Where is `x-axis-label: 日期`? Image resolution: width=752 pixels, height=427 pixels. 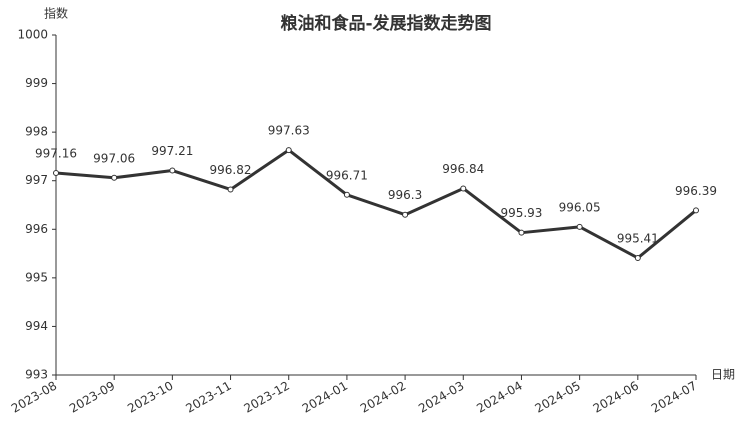 x-axis-label: 日期 is located at coordinates (723, 375).